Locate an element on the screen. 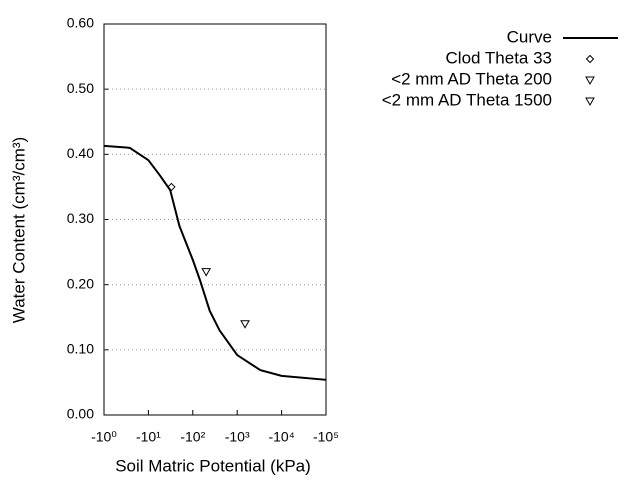  y-axis-title: Water Content (cm³/cm³) is located at coordinates (18, 230).